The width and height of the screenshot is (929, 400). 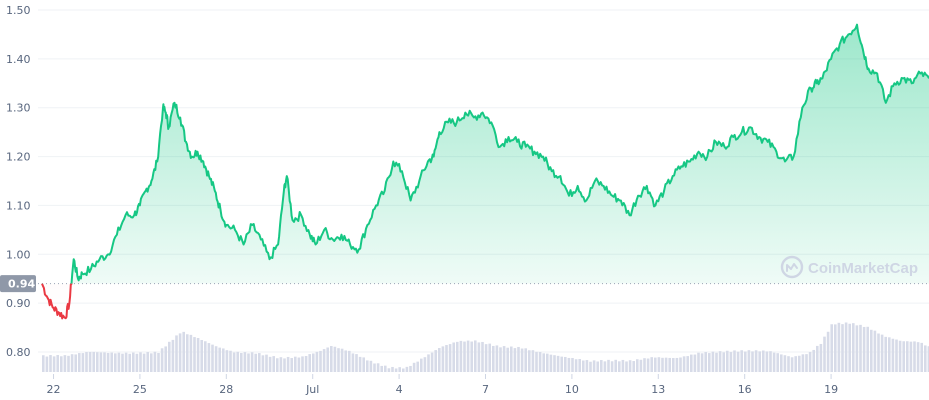 What do you see at coordinates (140, 389) in the screenshot?
I see `x-tick-label: 25` at bounding box center [140, 389].